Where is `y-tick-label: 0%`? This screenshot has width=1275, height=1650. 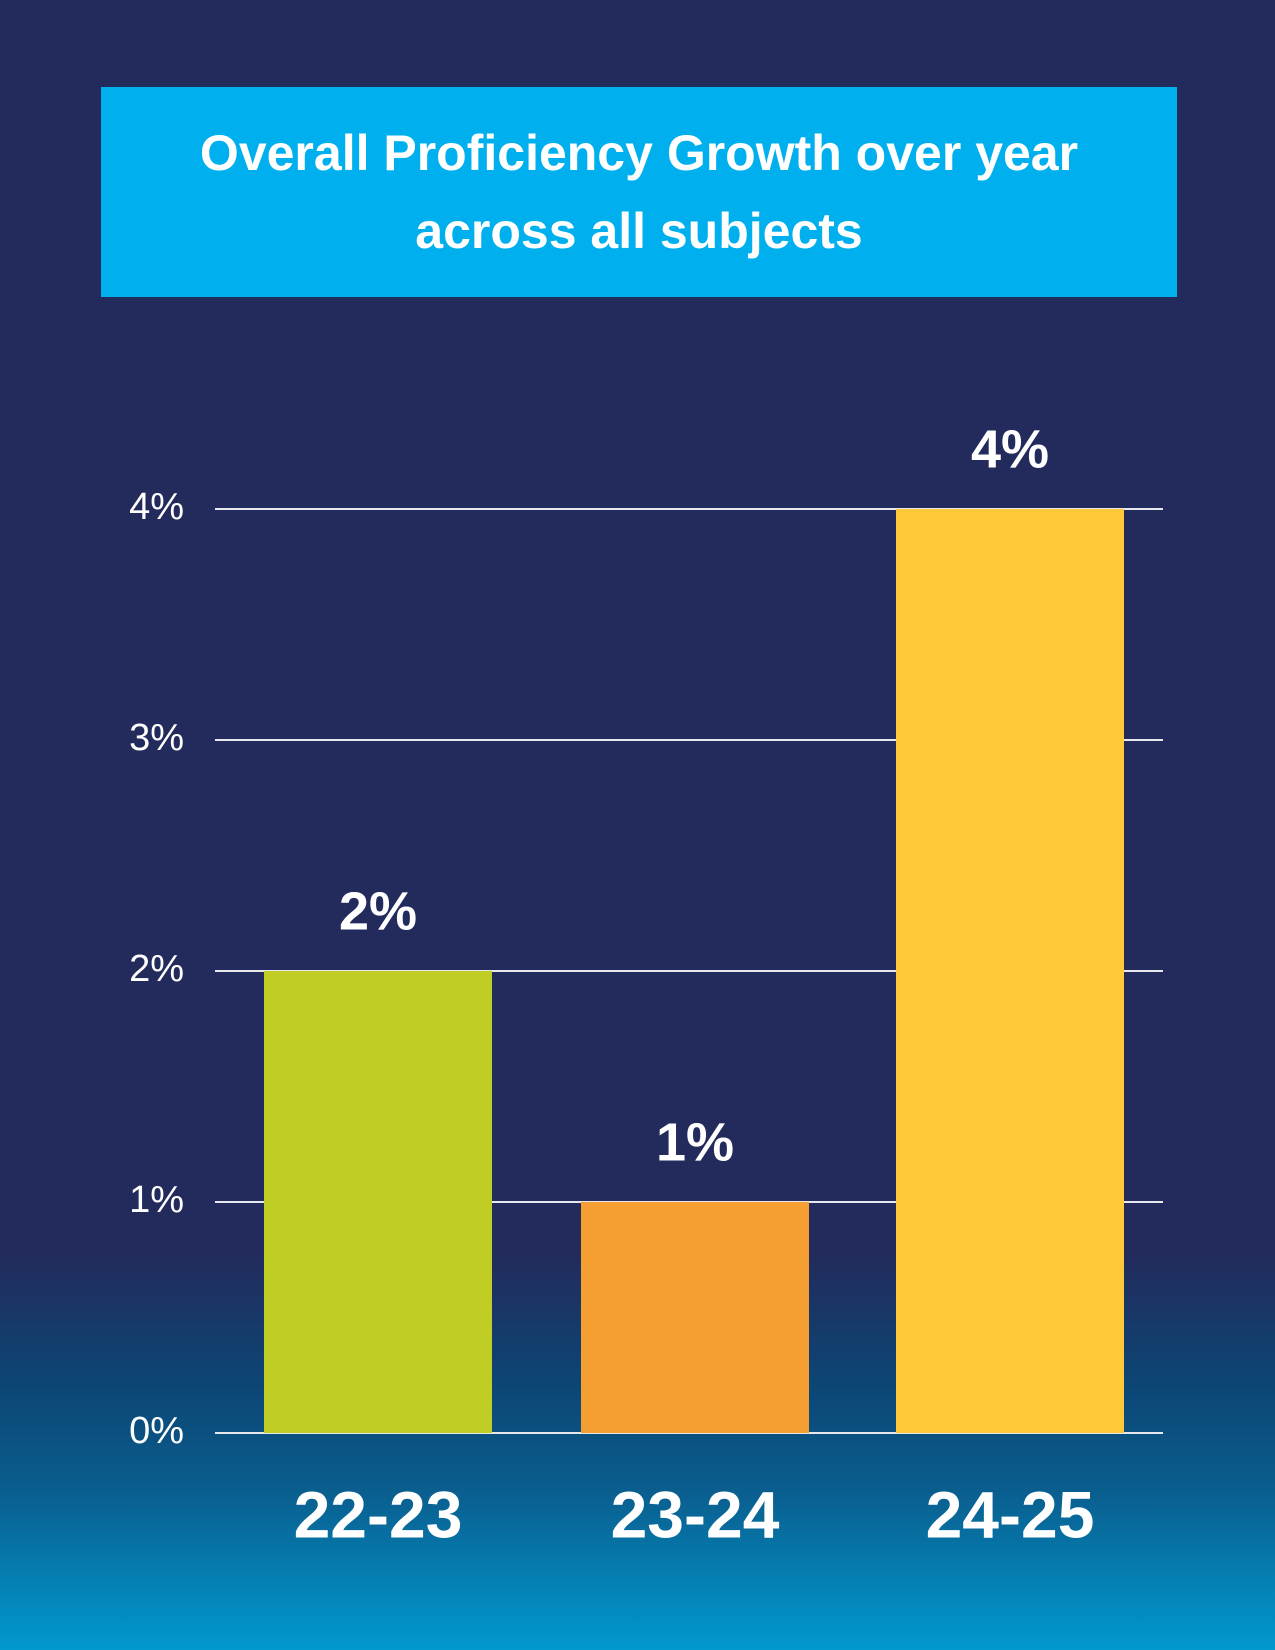
y-tick-label: 0% is located at coordinates (156, 1431).